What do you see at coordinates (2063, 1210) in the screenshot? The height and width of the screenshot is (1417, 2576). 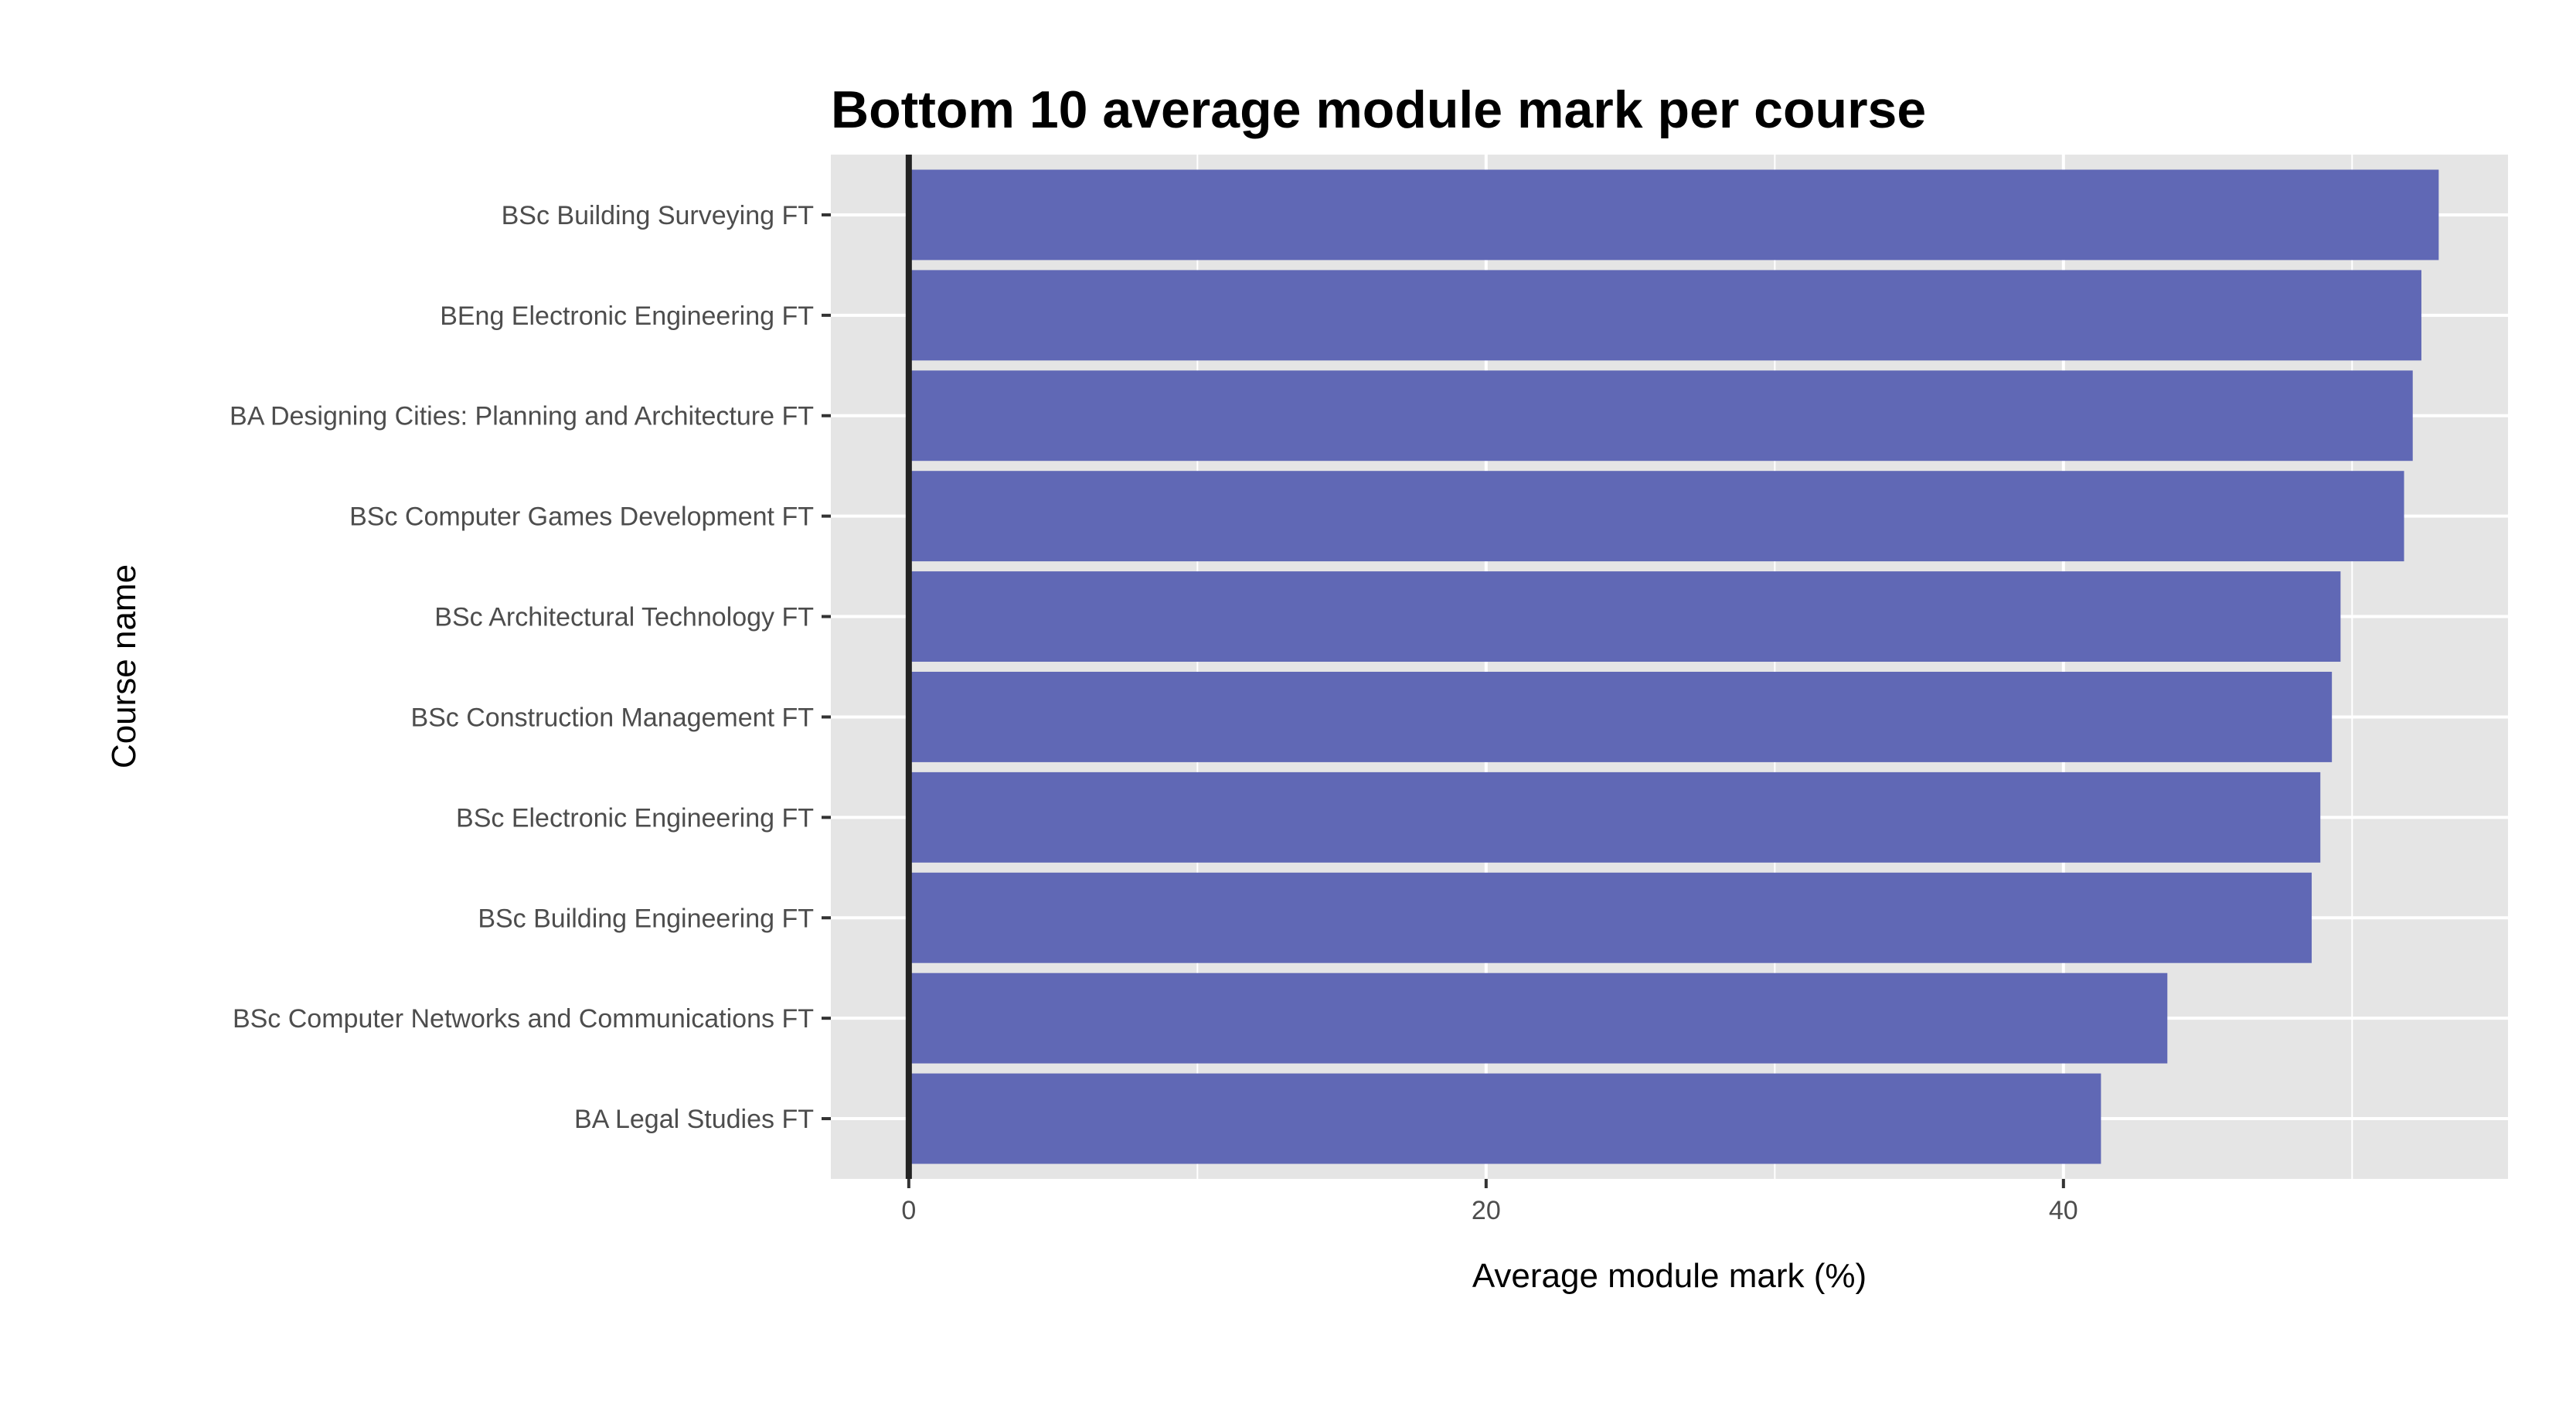 I see `x-tick-label: 40` at bounding box center [2063, 1210].